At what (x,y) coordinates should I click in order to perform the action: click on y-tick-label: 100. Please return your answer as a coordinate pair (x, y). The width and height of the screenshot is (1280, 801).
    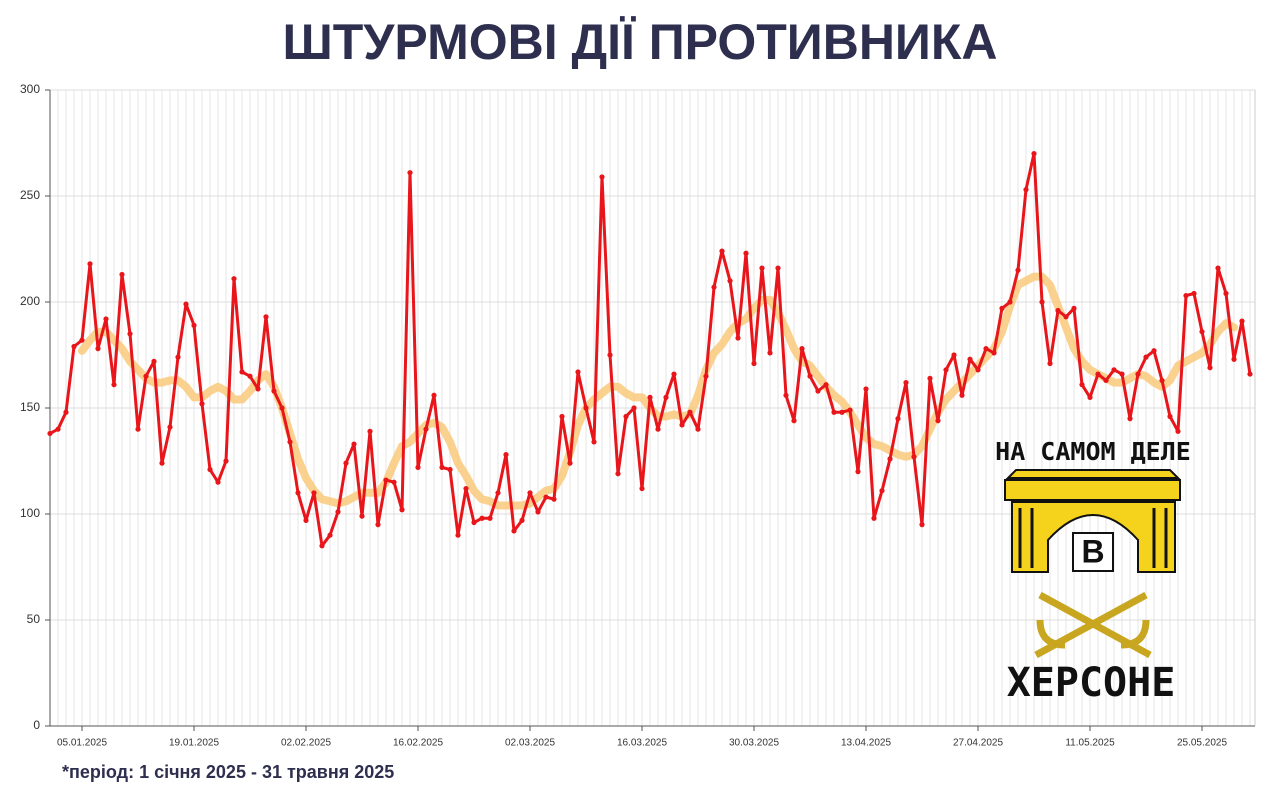
    Looking at the image, I should click on (30, 513).